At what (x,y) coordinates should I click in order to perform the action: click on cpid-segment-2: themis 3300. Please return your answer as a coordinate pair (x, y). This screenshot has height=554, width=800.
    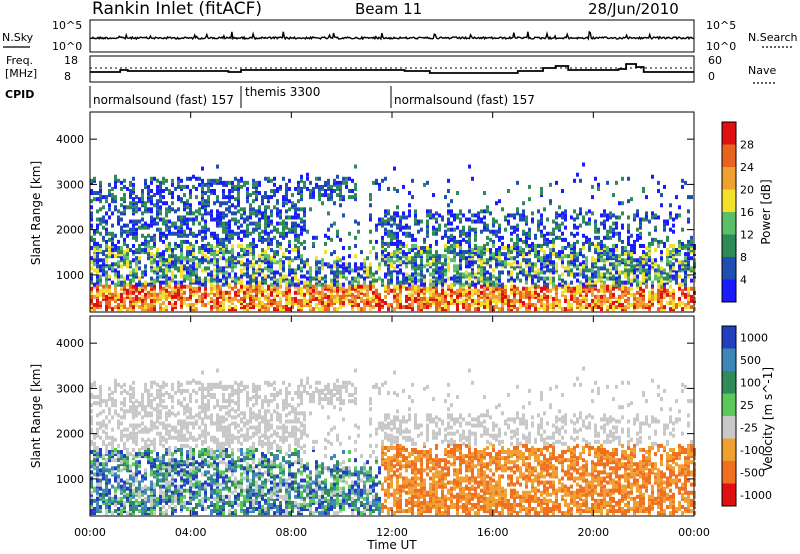
    Looking at the image, I should click on (282, 92).